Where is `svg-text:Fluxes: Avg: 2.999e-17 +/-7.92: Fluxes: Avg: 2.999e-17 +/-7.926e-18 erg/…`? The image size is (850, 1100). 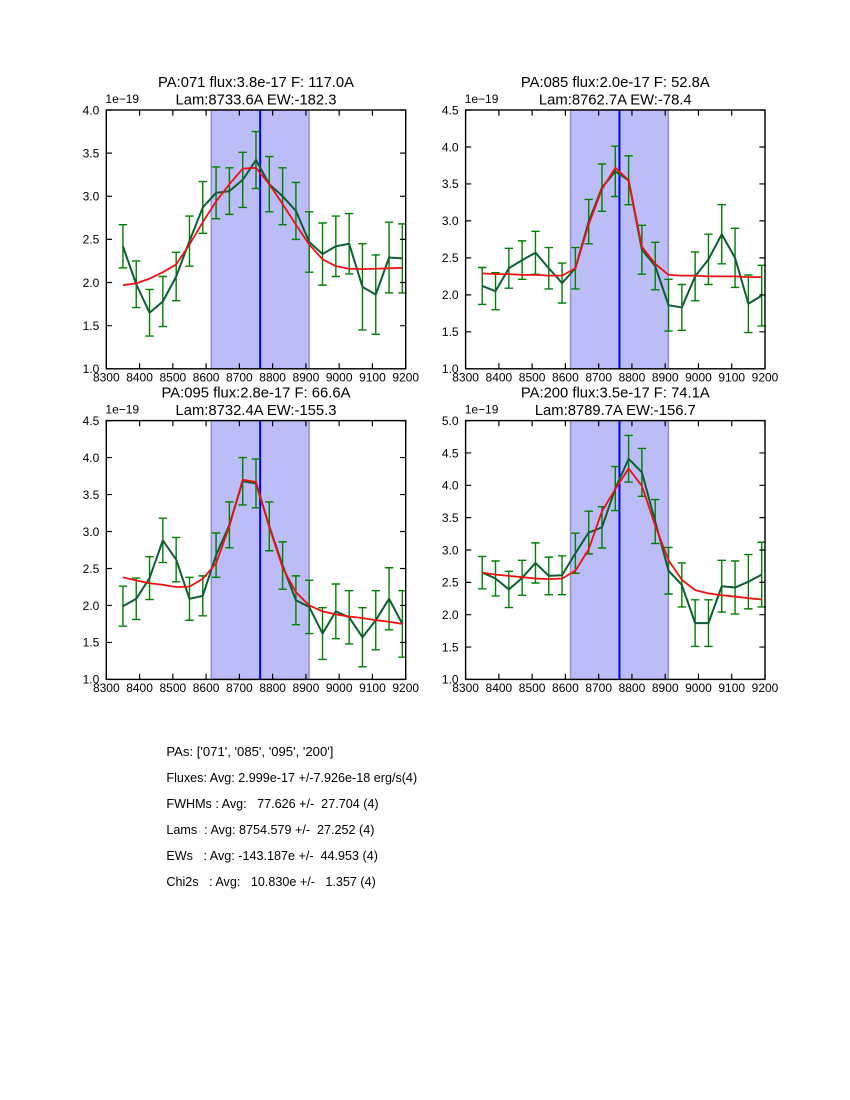 svg-text:Fluxes: Avg: 2.999e-17 +/-7.92: Fluxes: Avg: 2.999e-17 +/-7.926e-18 erg/… is located at coordinates (291, 778).